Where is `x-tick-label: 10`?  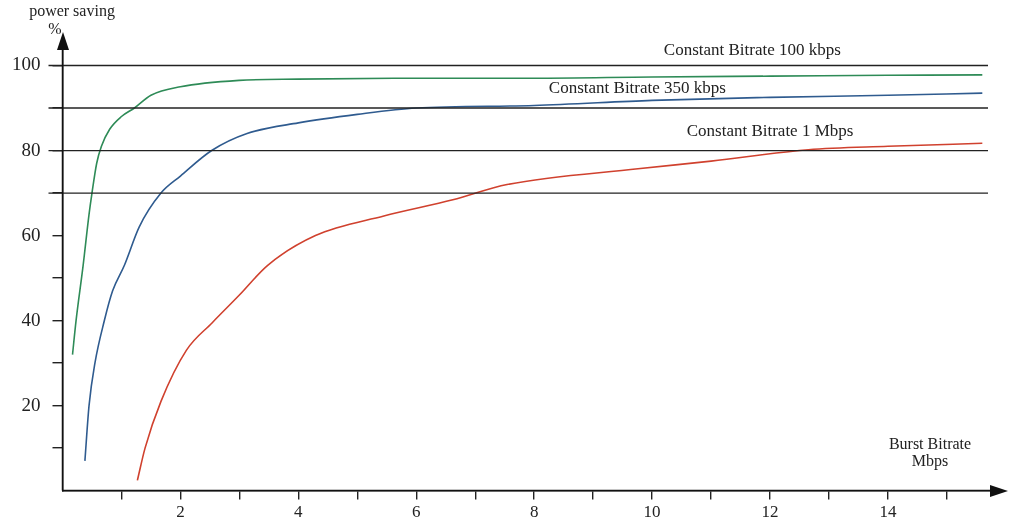 x-tick-label: 10 is located at coordinates (652, 512).